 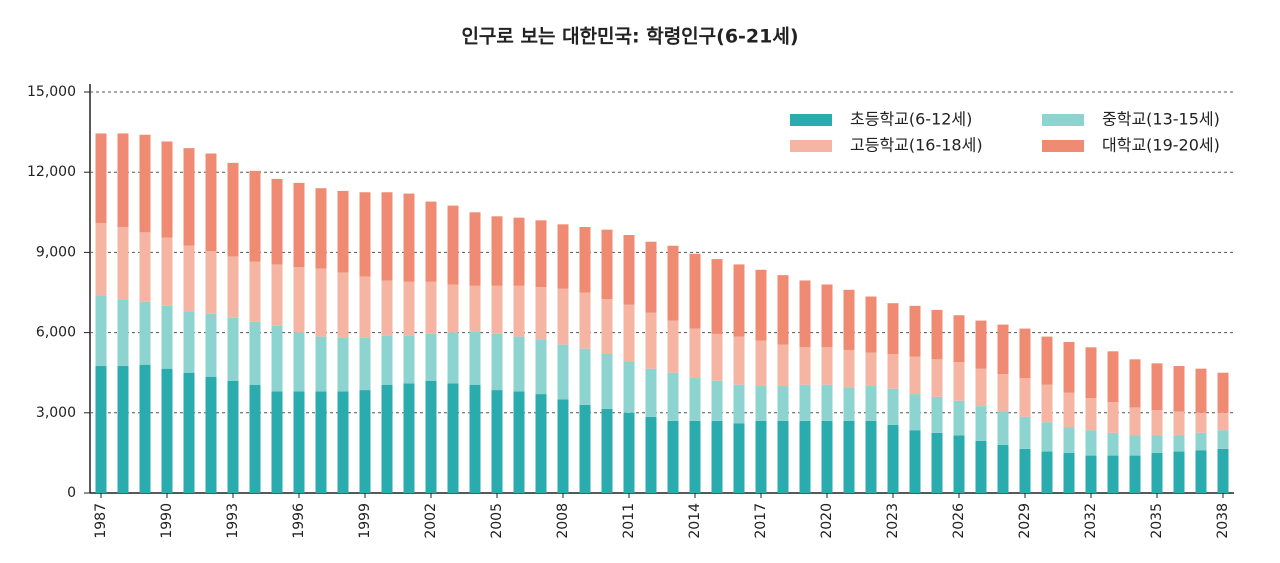 What do you see at coordinates (911, 119) in the screenshot?
I see `legend-label: 초등학교(6-12세)` at bounding box center [911, 119].